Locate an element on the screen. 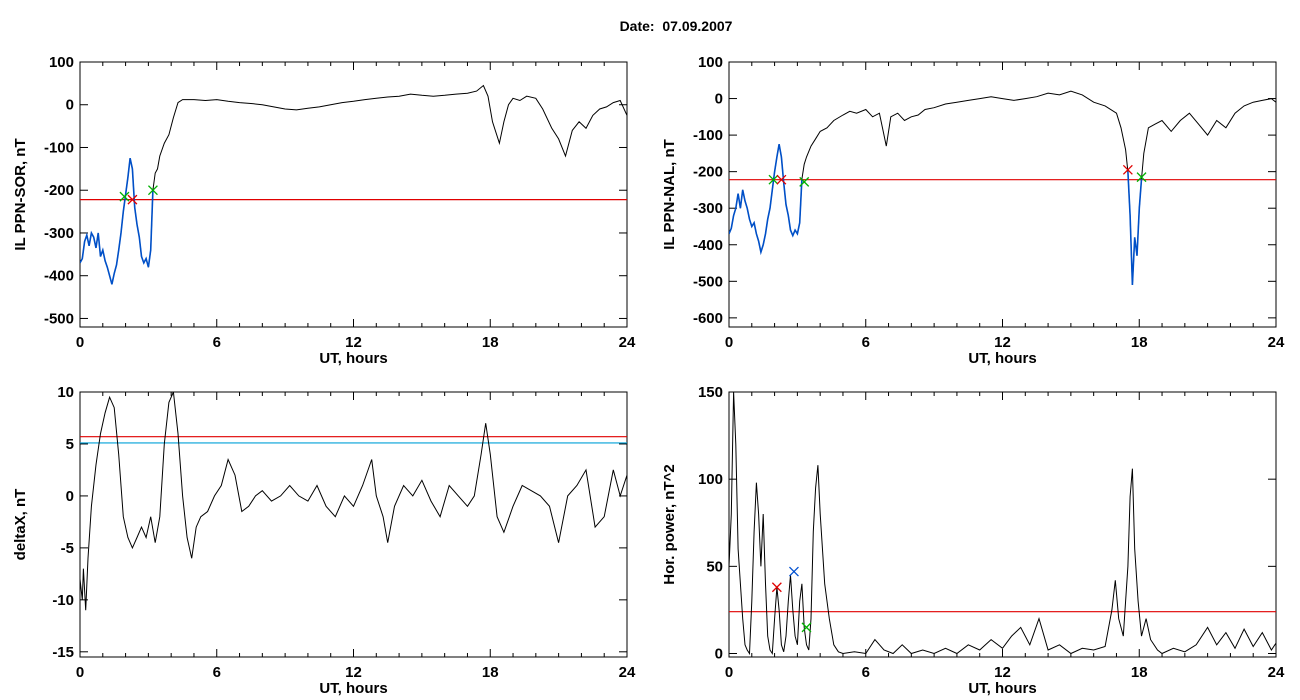 The width and height of the screenshot is (1300, 700). y-tick-label: -10 is located at coordinates (63, 600).